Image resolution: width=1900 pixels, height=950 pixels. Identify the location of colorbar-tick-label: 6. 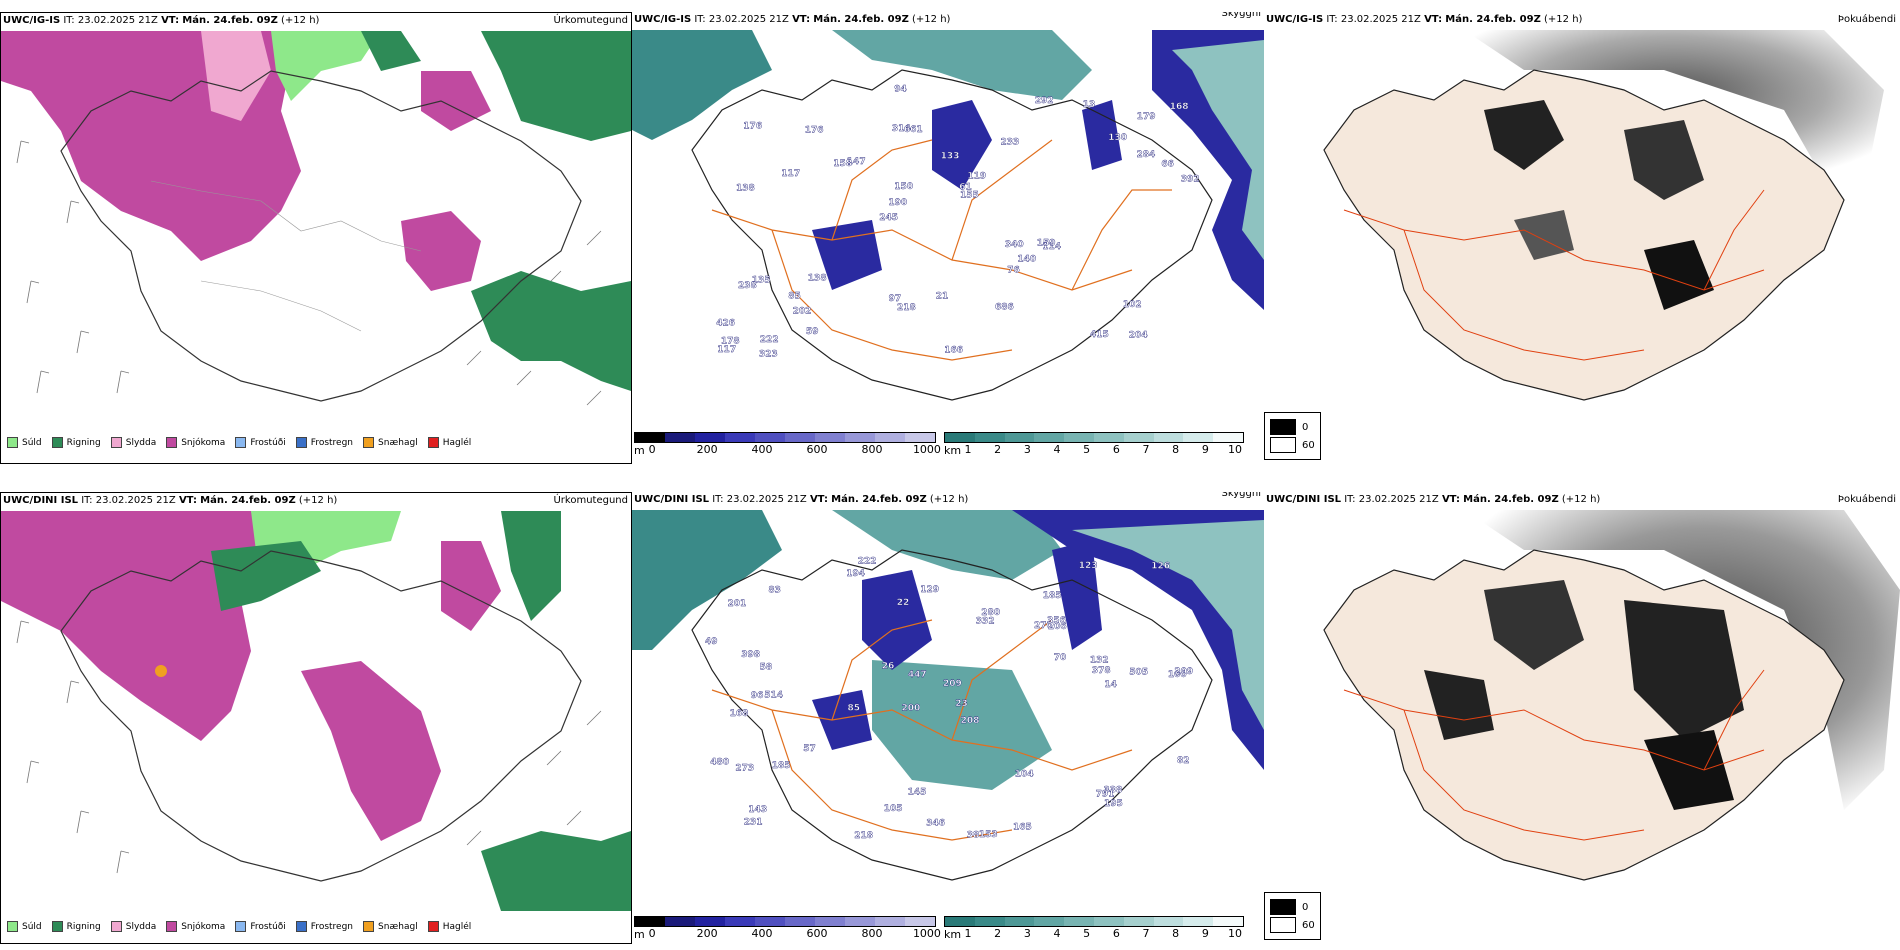
(1116, 933).